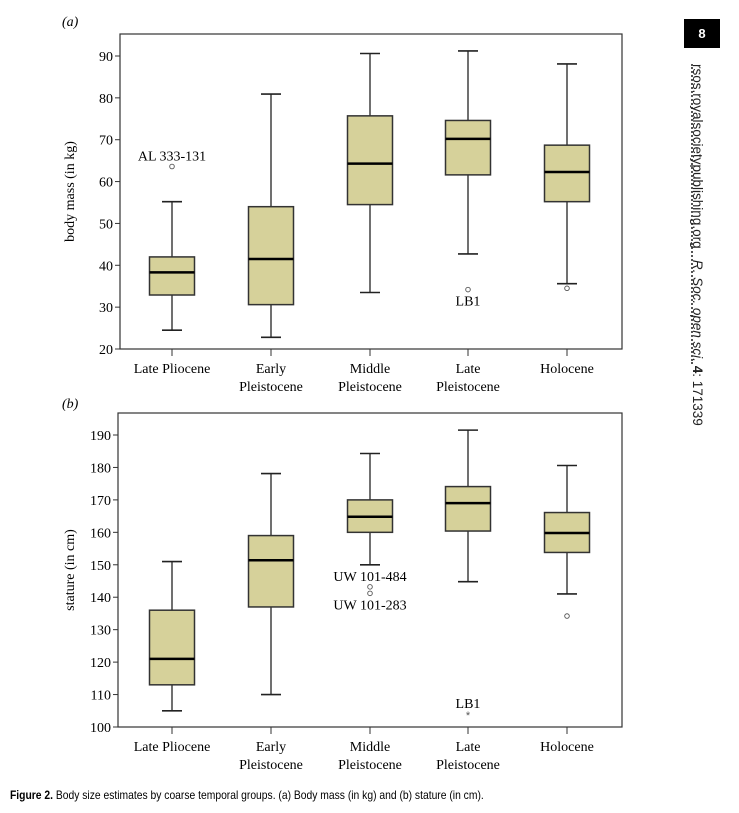 The image size is (739, 813). Describe the element at coordinates (106, 99) in the screenshot. I see `y-tick-label: 80` at that location.